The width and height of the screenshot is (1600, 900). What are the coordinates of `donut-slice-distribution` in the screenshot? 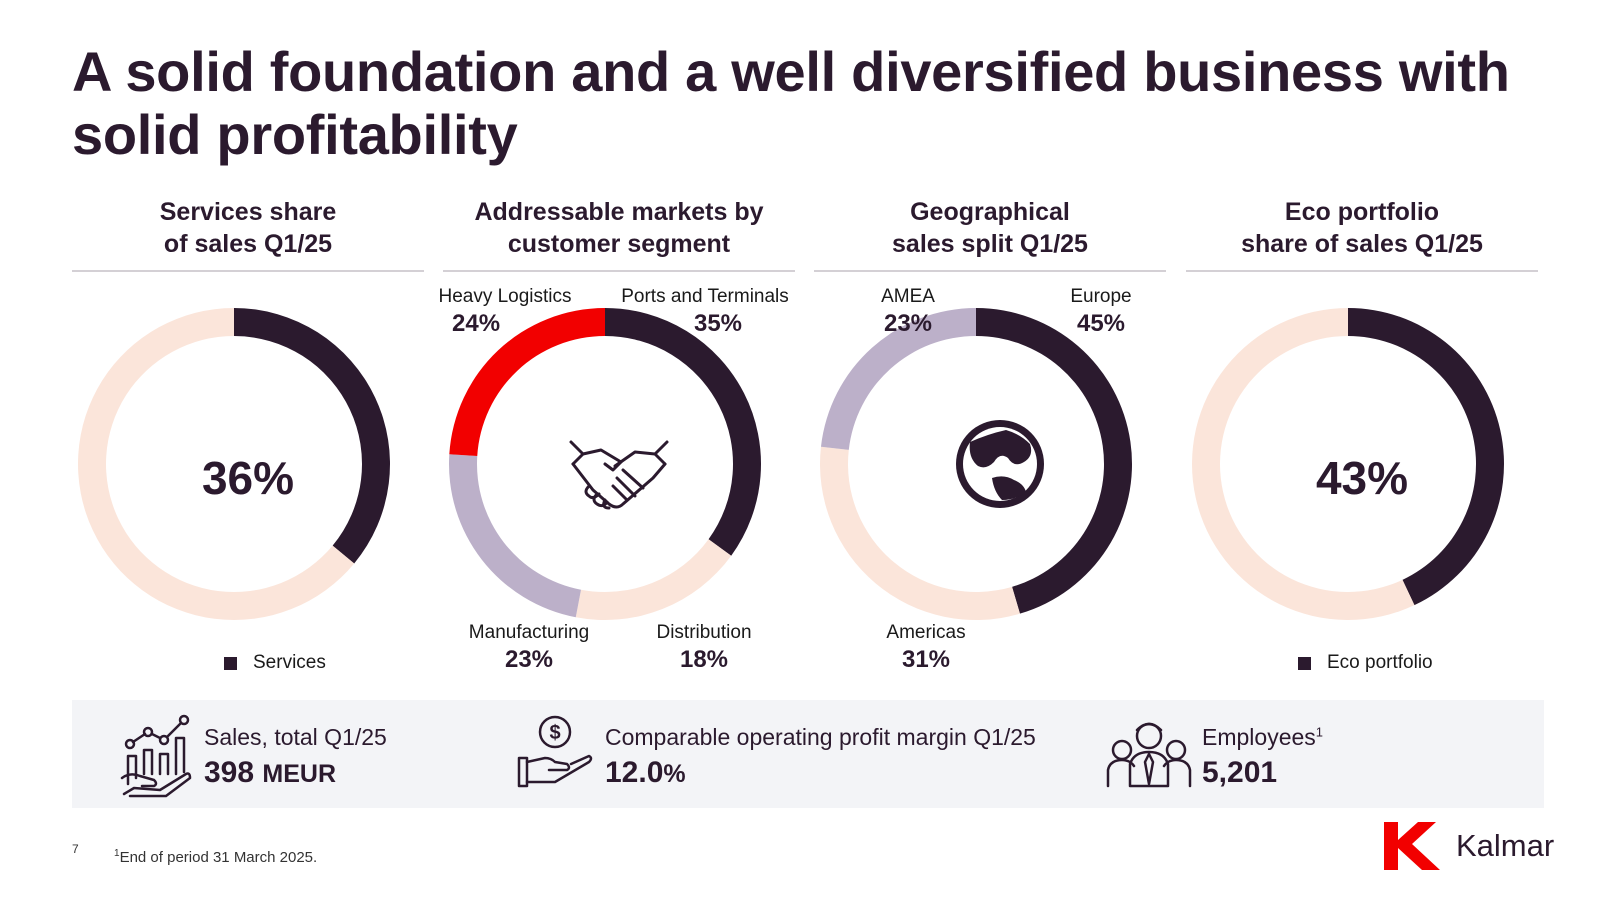 It's located at (653, 579).